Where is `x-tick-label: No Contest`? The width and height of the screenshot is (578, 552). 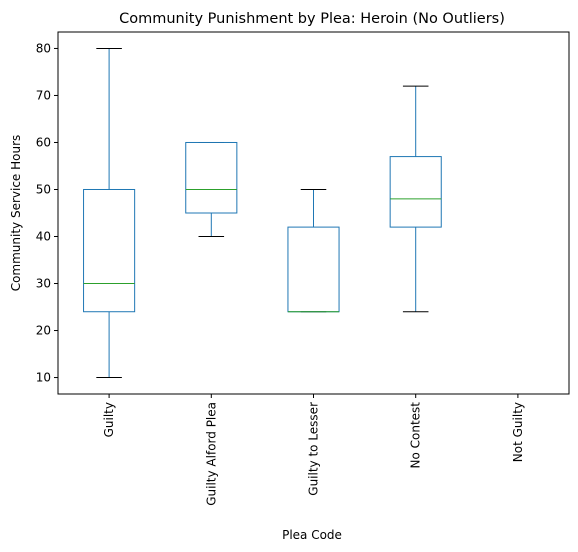
x-tick-label: No Contest is located at coordinates (416, 435).